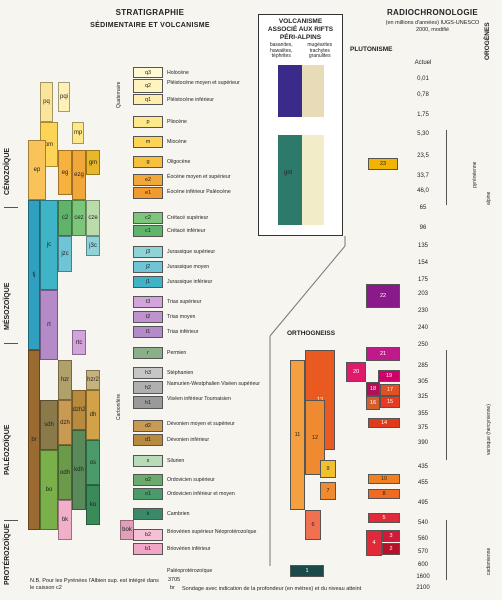 The image size is (502, 600). Describe the element at coordinates (384, 518) in the screenshot. I see `pluton-5: 5` at that location.